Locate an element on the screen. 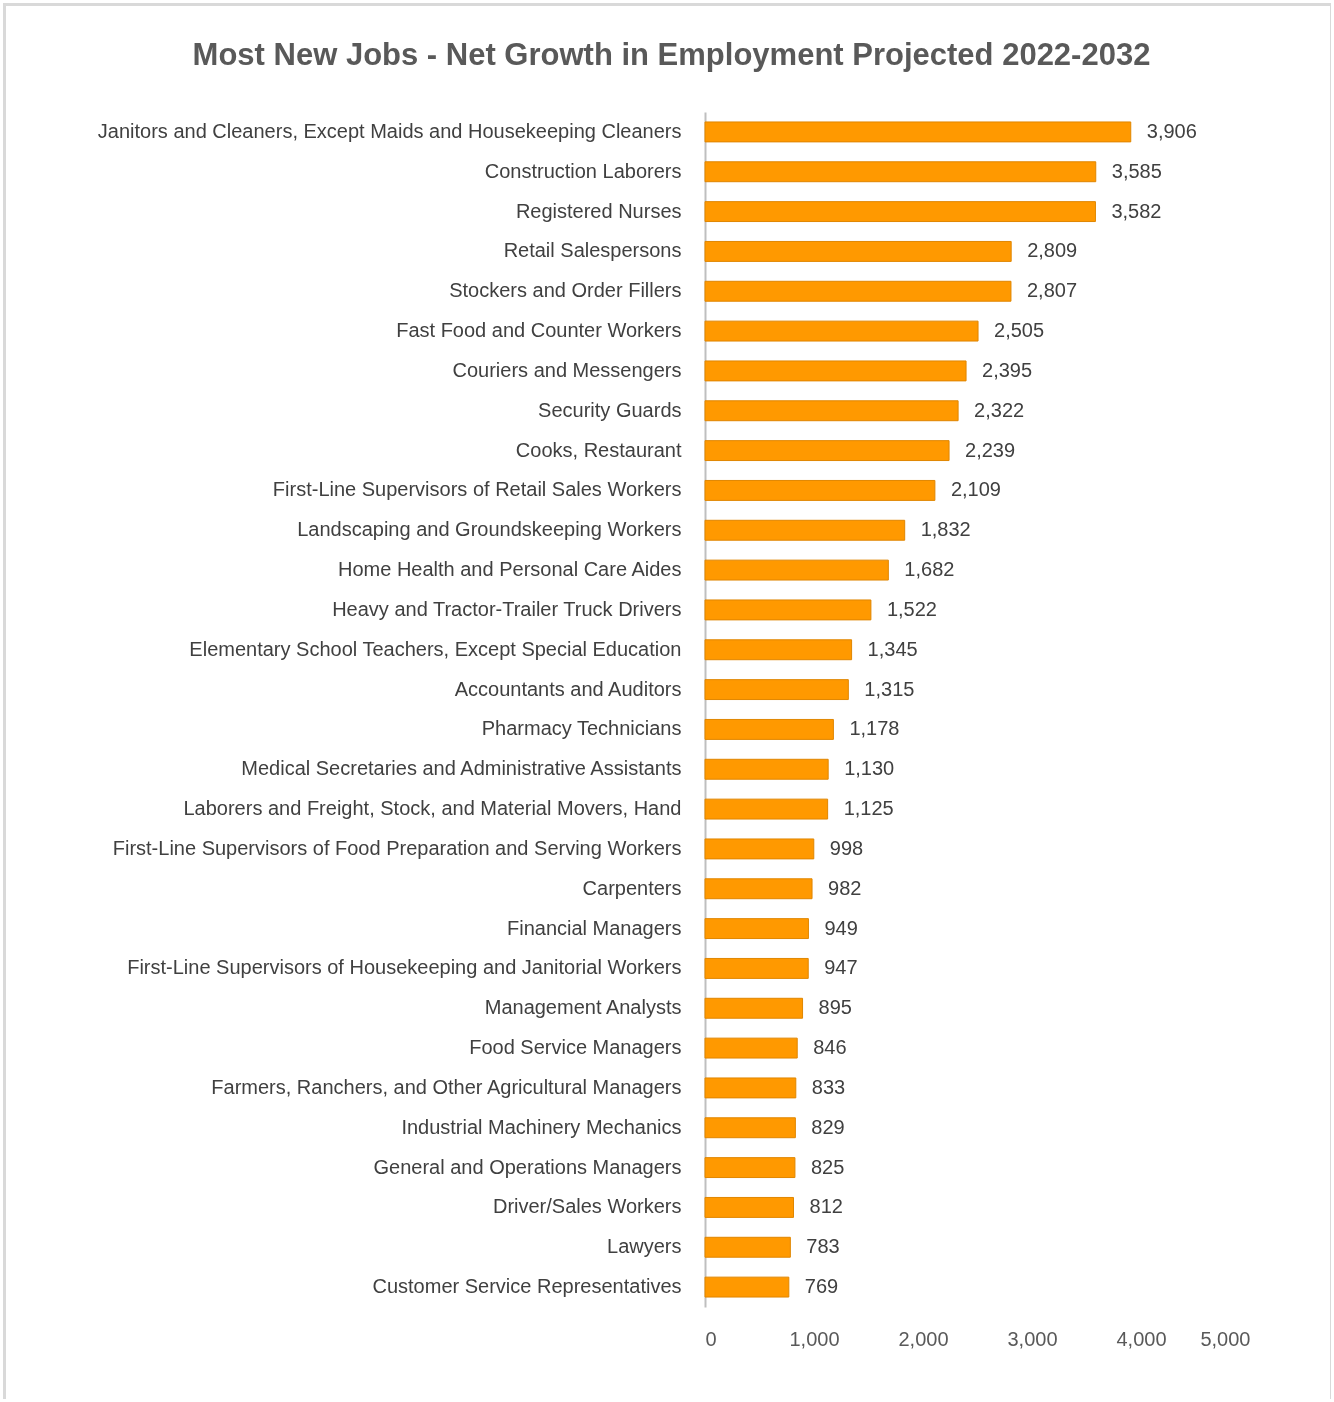 This screenshot has width=1334, height=1402. data-label: 833 is located at coordinates (828, 1086).